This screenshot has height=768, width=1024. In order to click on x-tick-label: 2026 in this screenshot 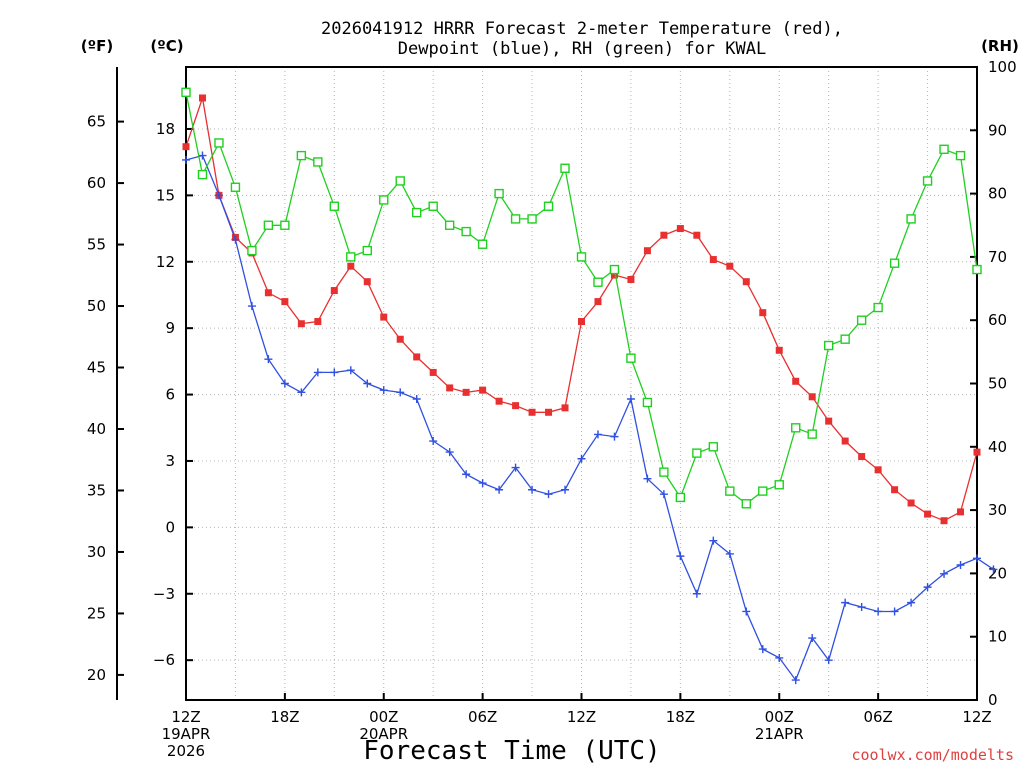, I will do `click(186, 751)`.